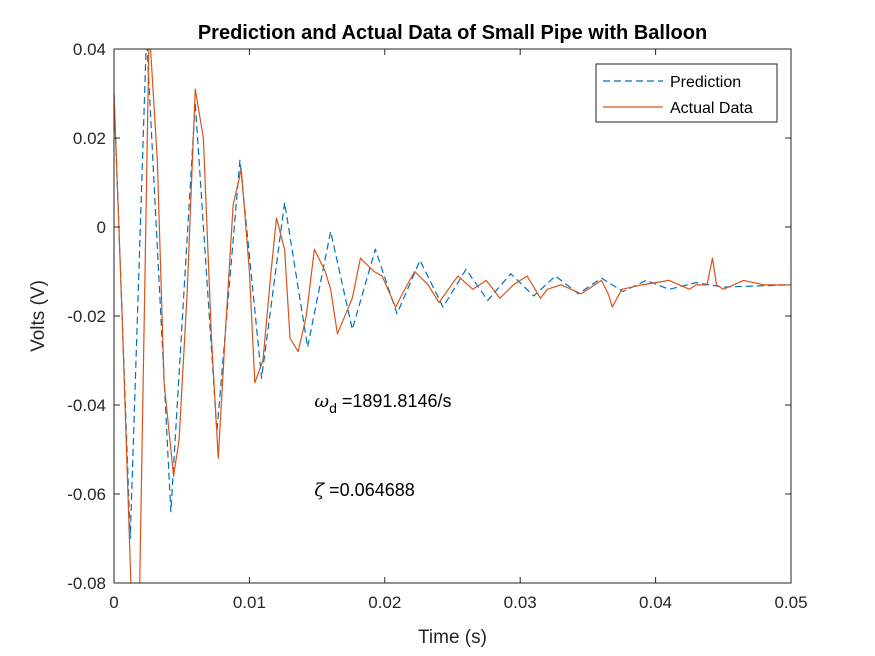  Describe the element at coordinates (655, 602) in the screenshot. I see `x-tick-label: 0.04` at that location.